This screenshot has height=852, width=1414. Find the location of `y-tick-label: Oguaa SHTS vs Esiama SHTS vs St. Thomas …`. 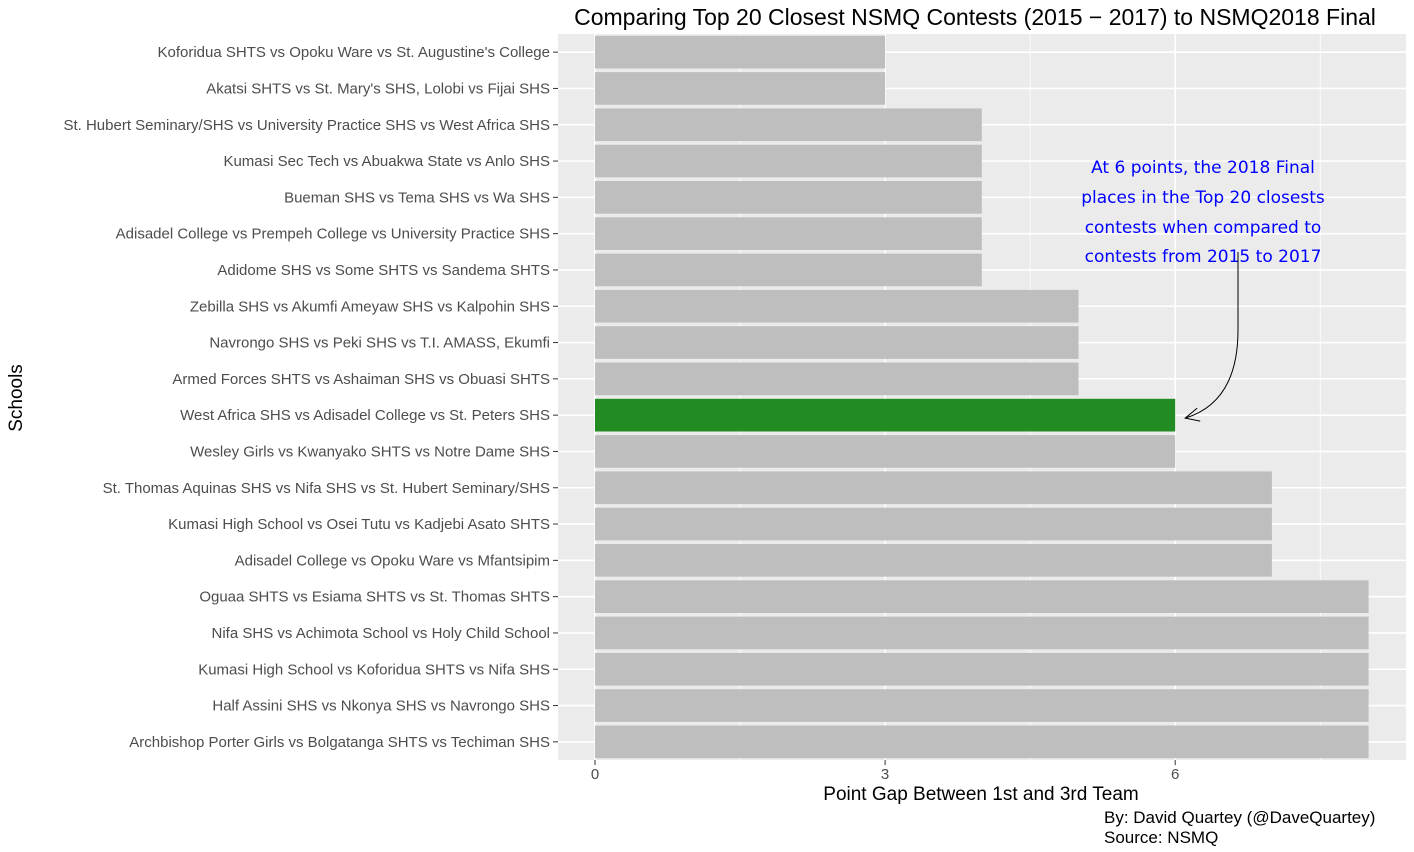

y-tick-label: Oguaa SHTS vs Esiama SHTS vs St. Thomas … is located at coordinates (374, 597).